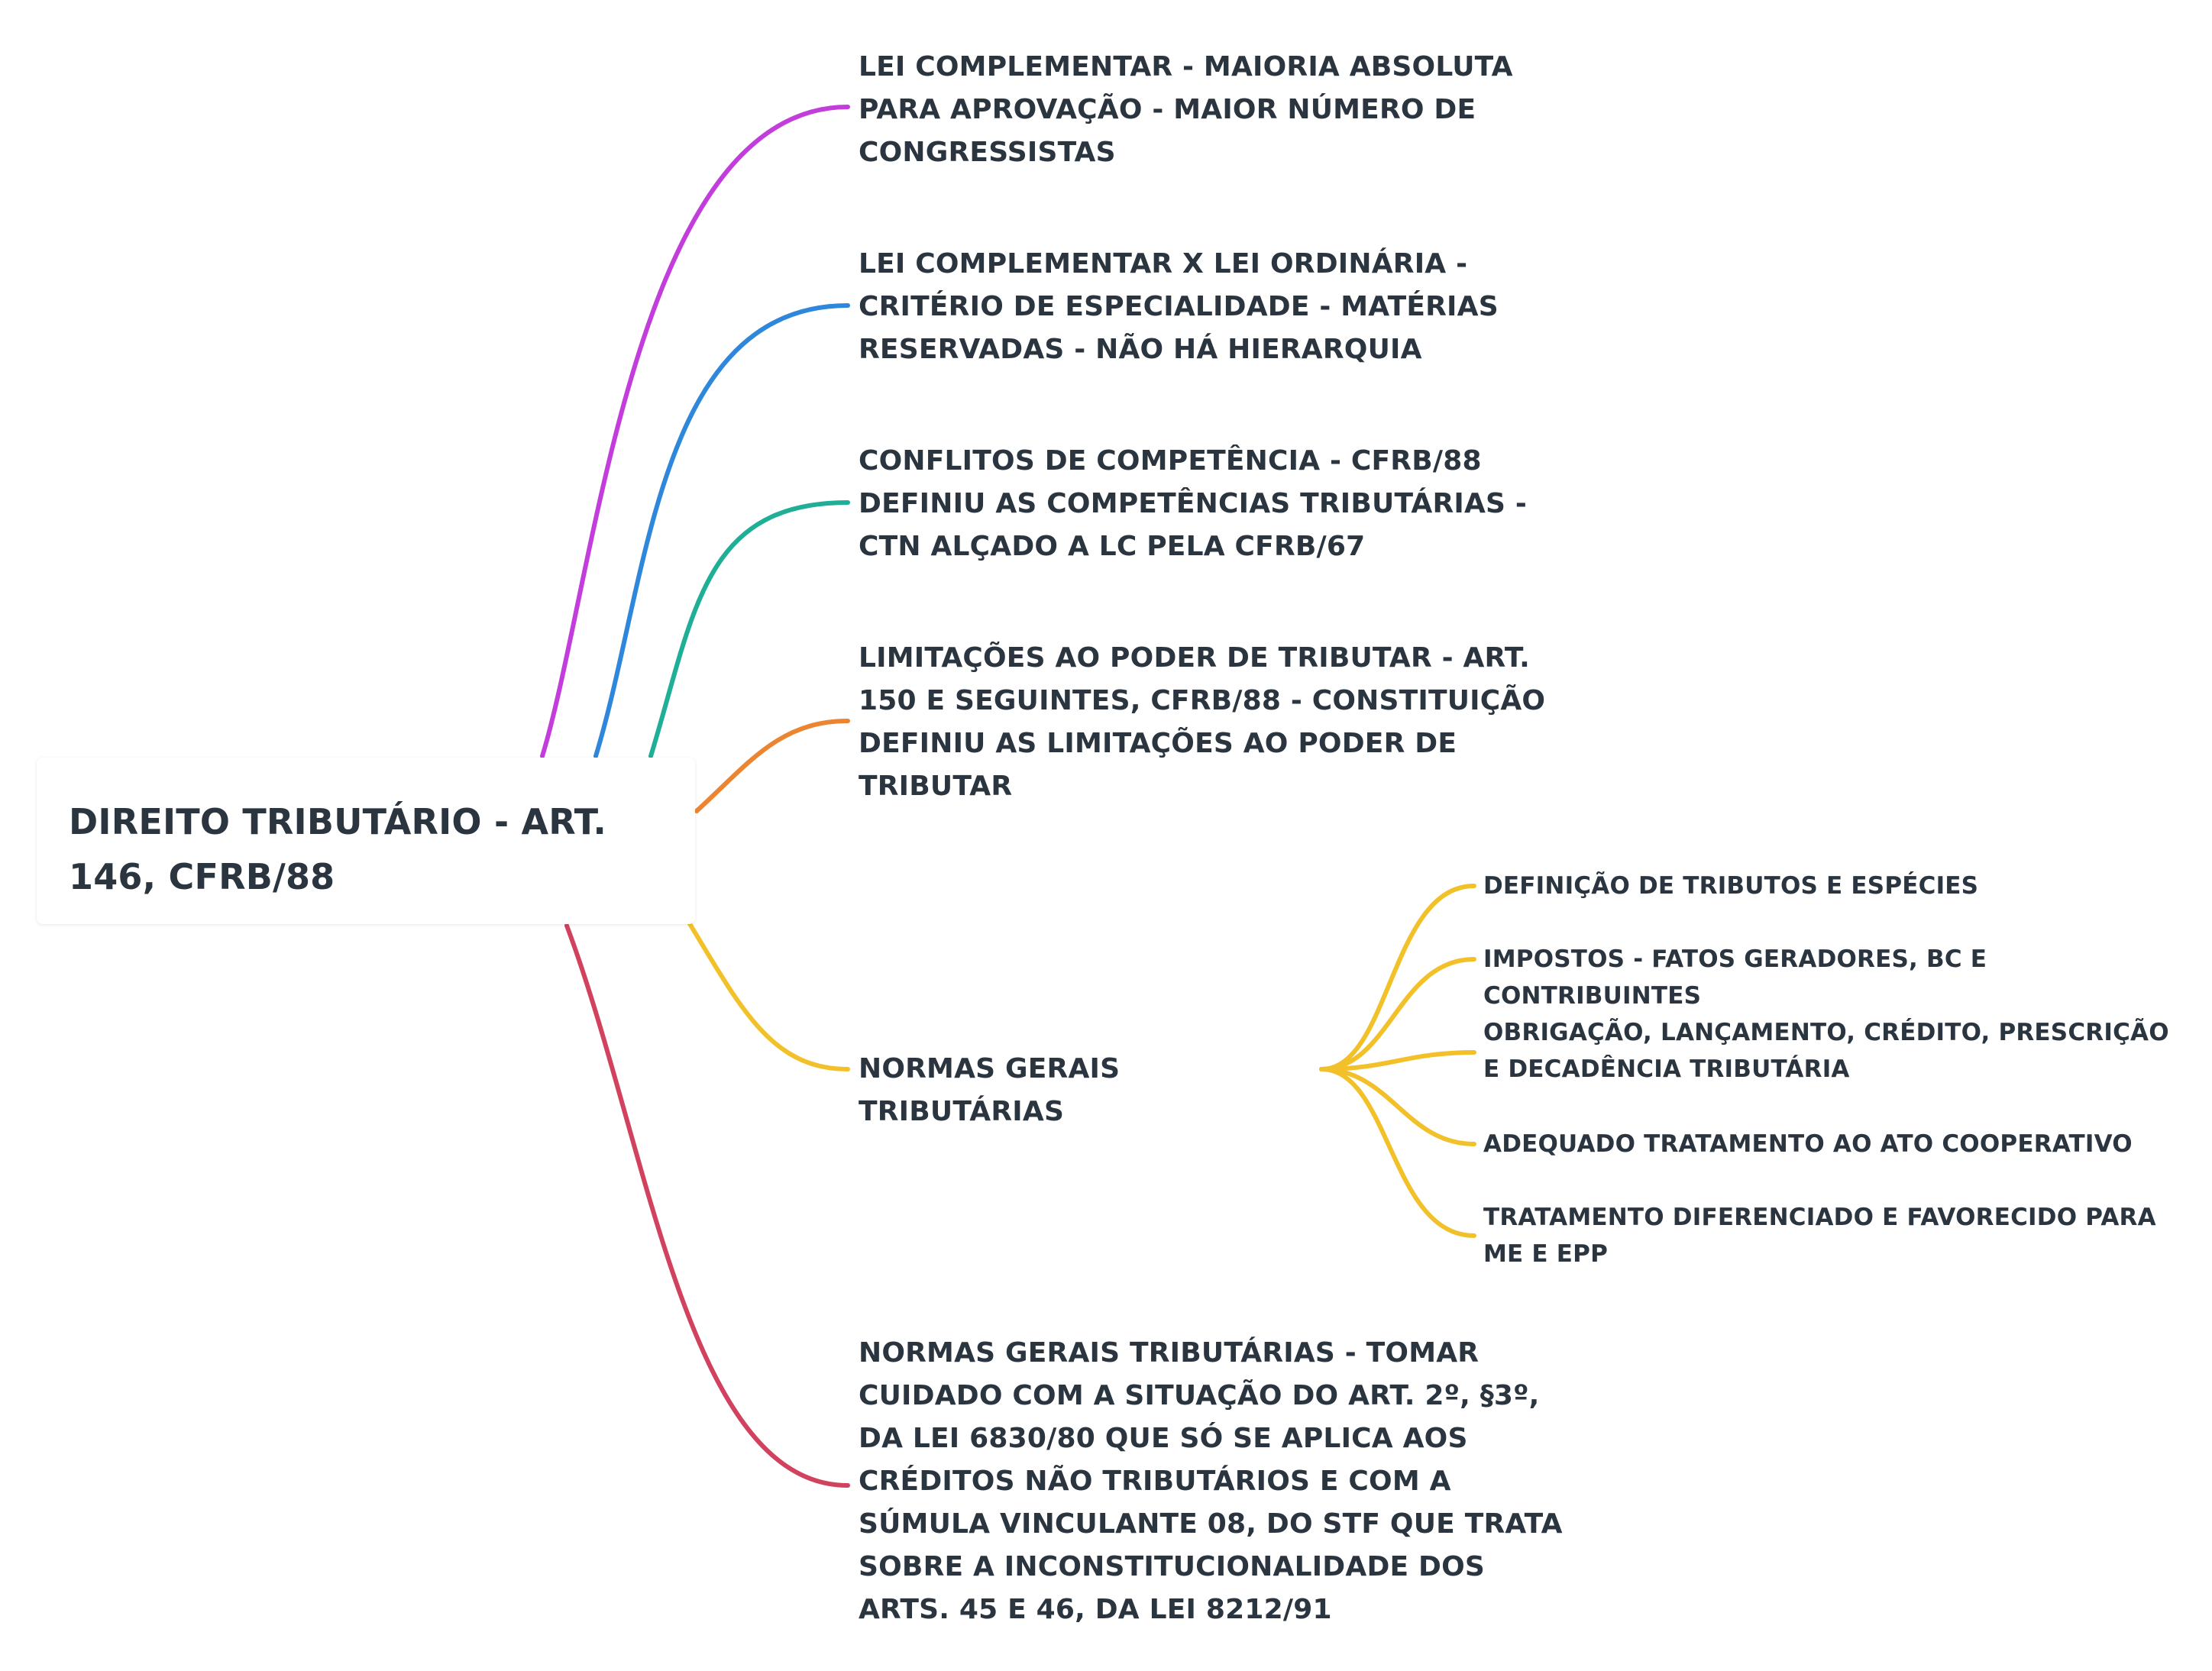 Image resolution: width=2212 pixels, height=1671 pixels. Describe the element at coordinates (768, 995) in the screenshot. I see `connector-yellow` at that location.